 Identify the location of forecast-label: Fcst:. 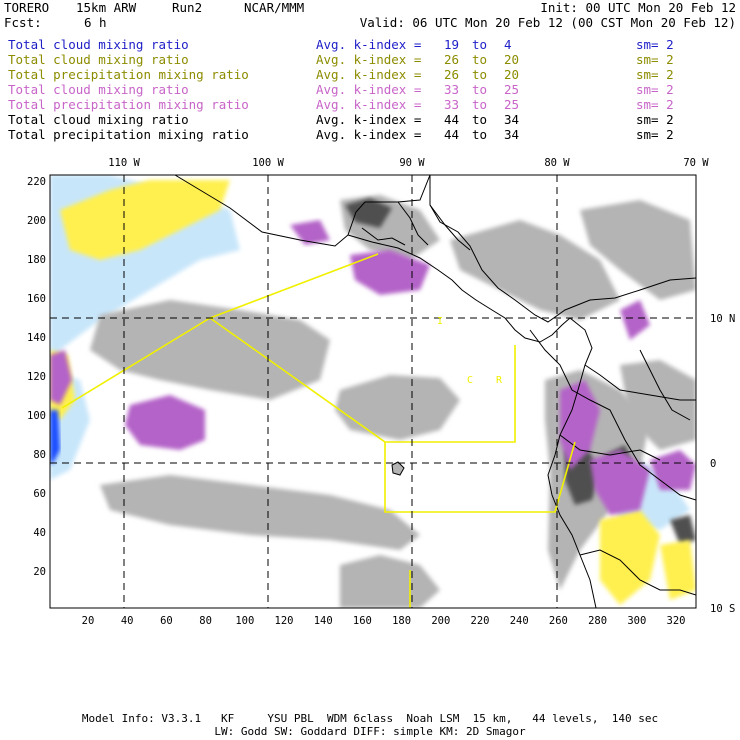
(23, 22).